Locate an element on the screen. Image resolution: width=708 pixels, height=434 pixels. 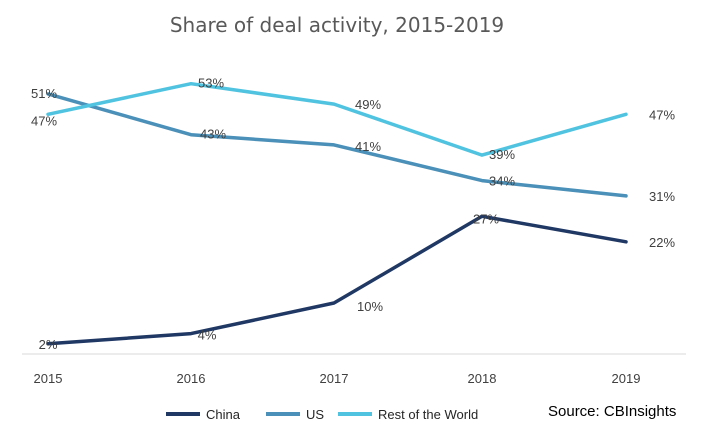
data-label: 22% is located at coordinates (662, 242).